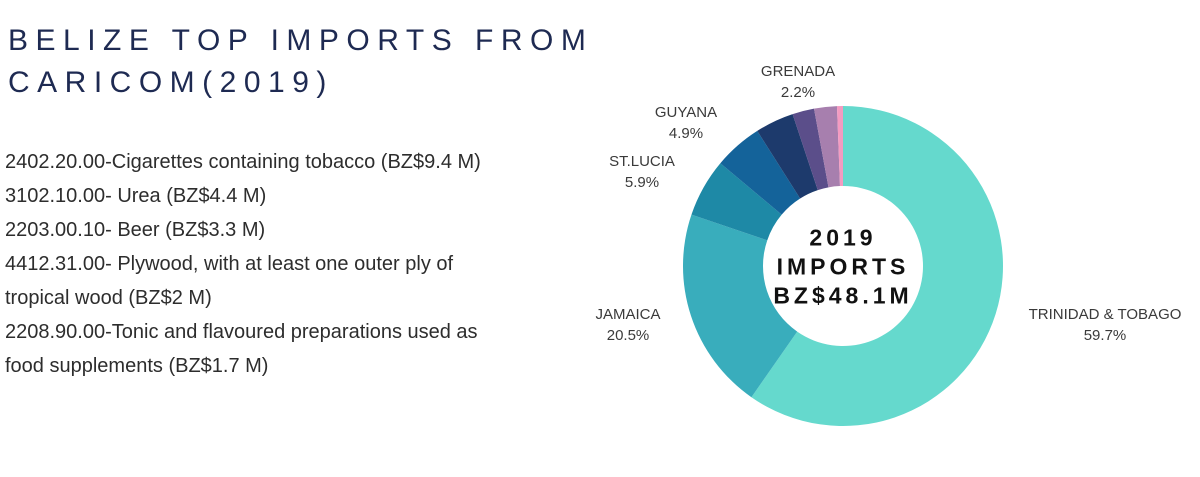  What do you see at coordinates (1105, 325) in the screenshot?
I see `label-trinidad-tobago: TRINIDAD & TOBAGO 59.7%` at bounding box center [1105, 325].